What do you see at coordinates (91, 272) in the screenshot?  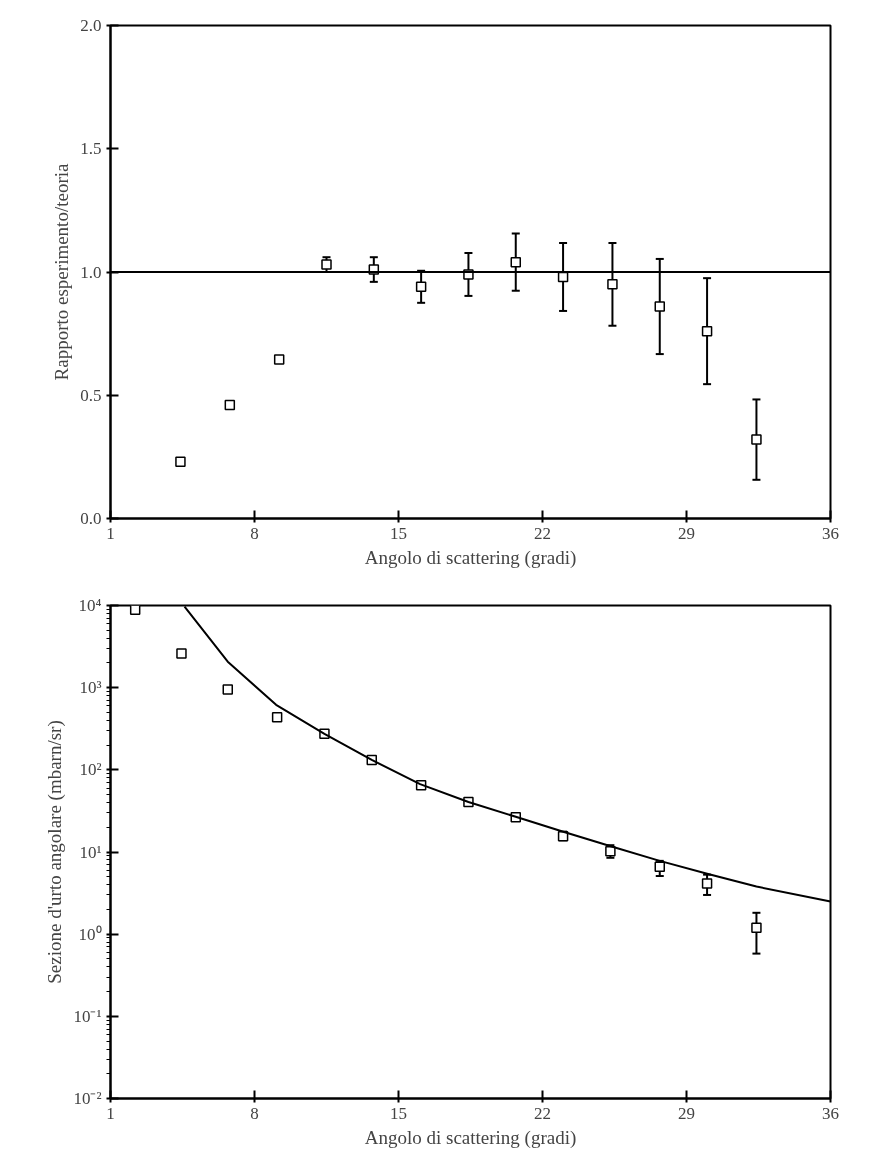 I see `y-tick-label: 1.0` at bounding box center [91, 272].